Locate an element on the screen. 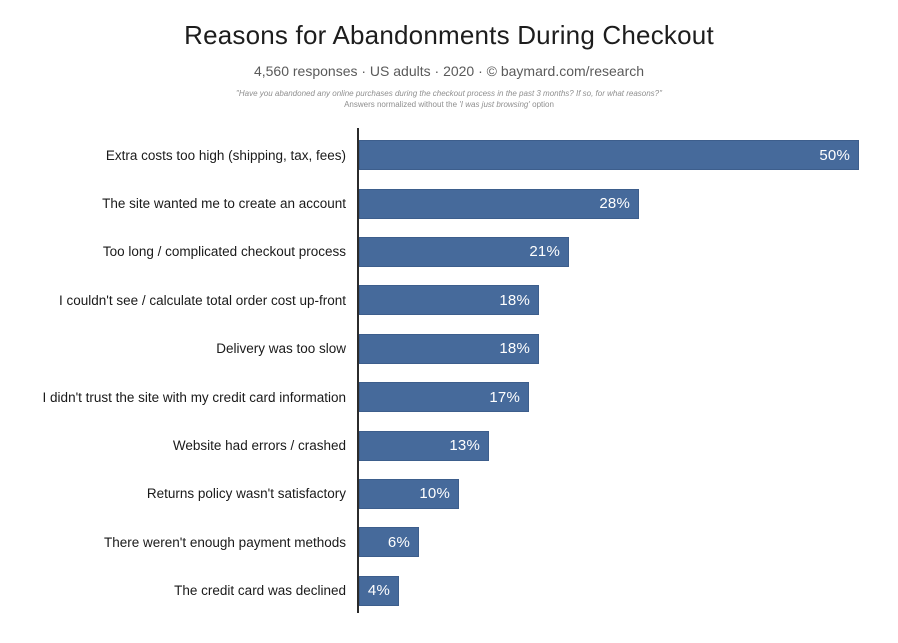 This screenshot has height=643, width=898. bar: 17% is located at coordinates (444, 397).